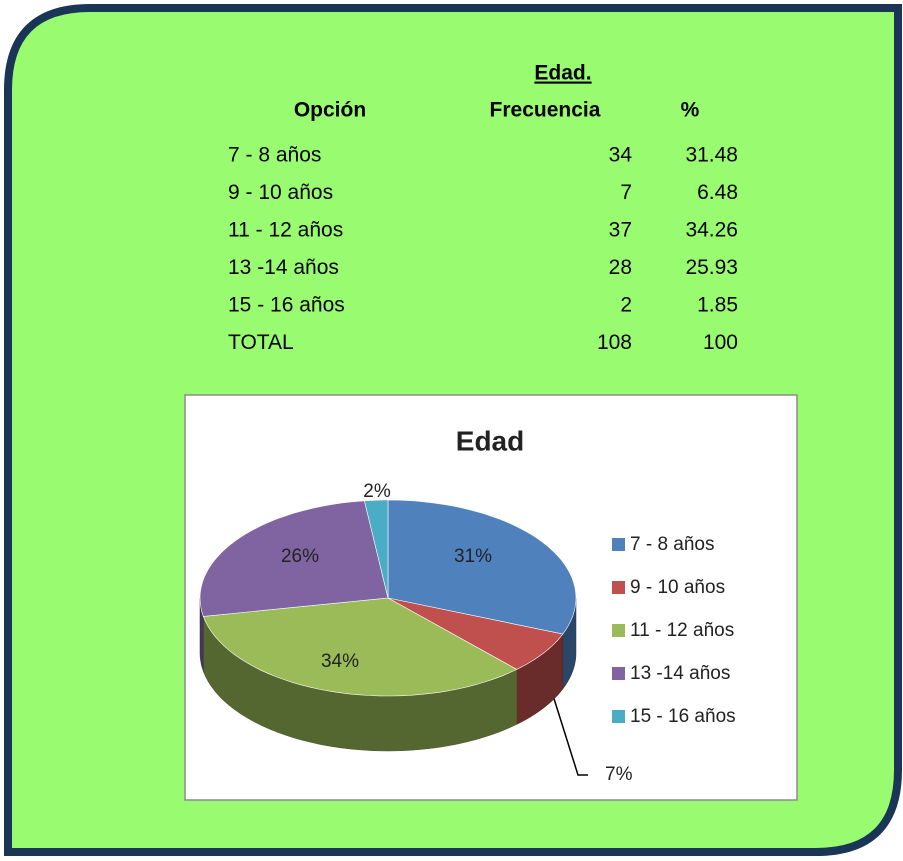 This screenshot has height=861, width=903. What do you see at coordinates (490, 440) in the screenshot?
I see `chart-title: Edad` at bounding box center [490, 440].